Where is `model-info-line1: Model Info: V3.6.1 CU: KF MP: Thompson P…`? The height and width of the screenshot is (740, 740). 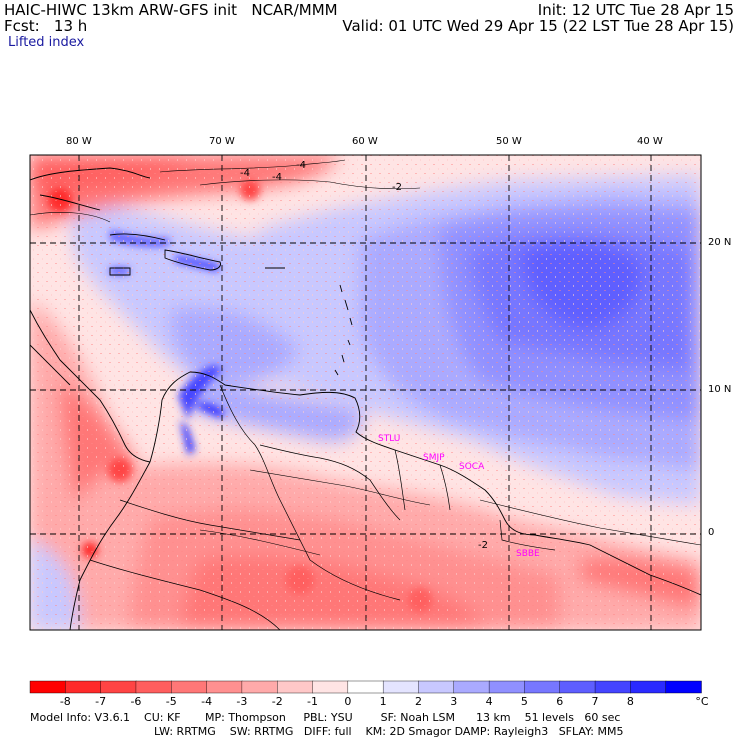 model-info-line1: Model Info: V3.6.1 CU: KF MP: Thompson P… is located at coordinates (325, 717).